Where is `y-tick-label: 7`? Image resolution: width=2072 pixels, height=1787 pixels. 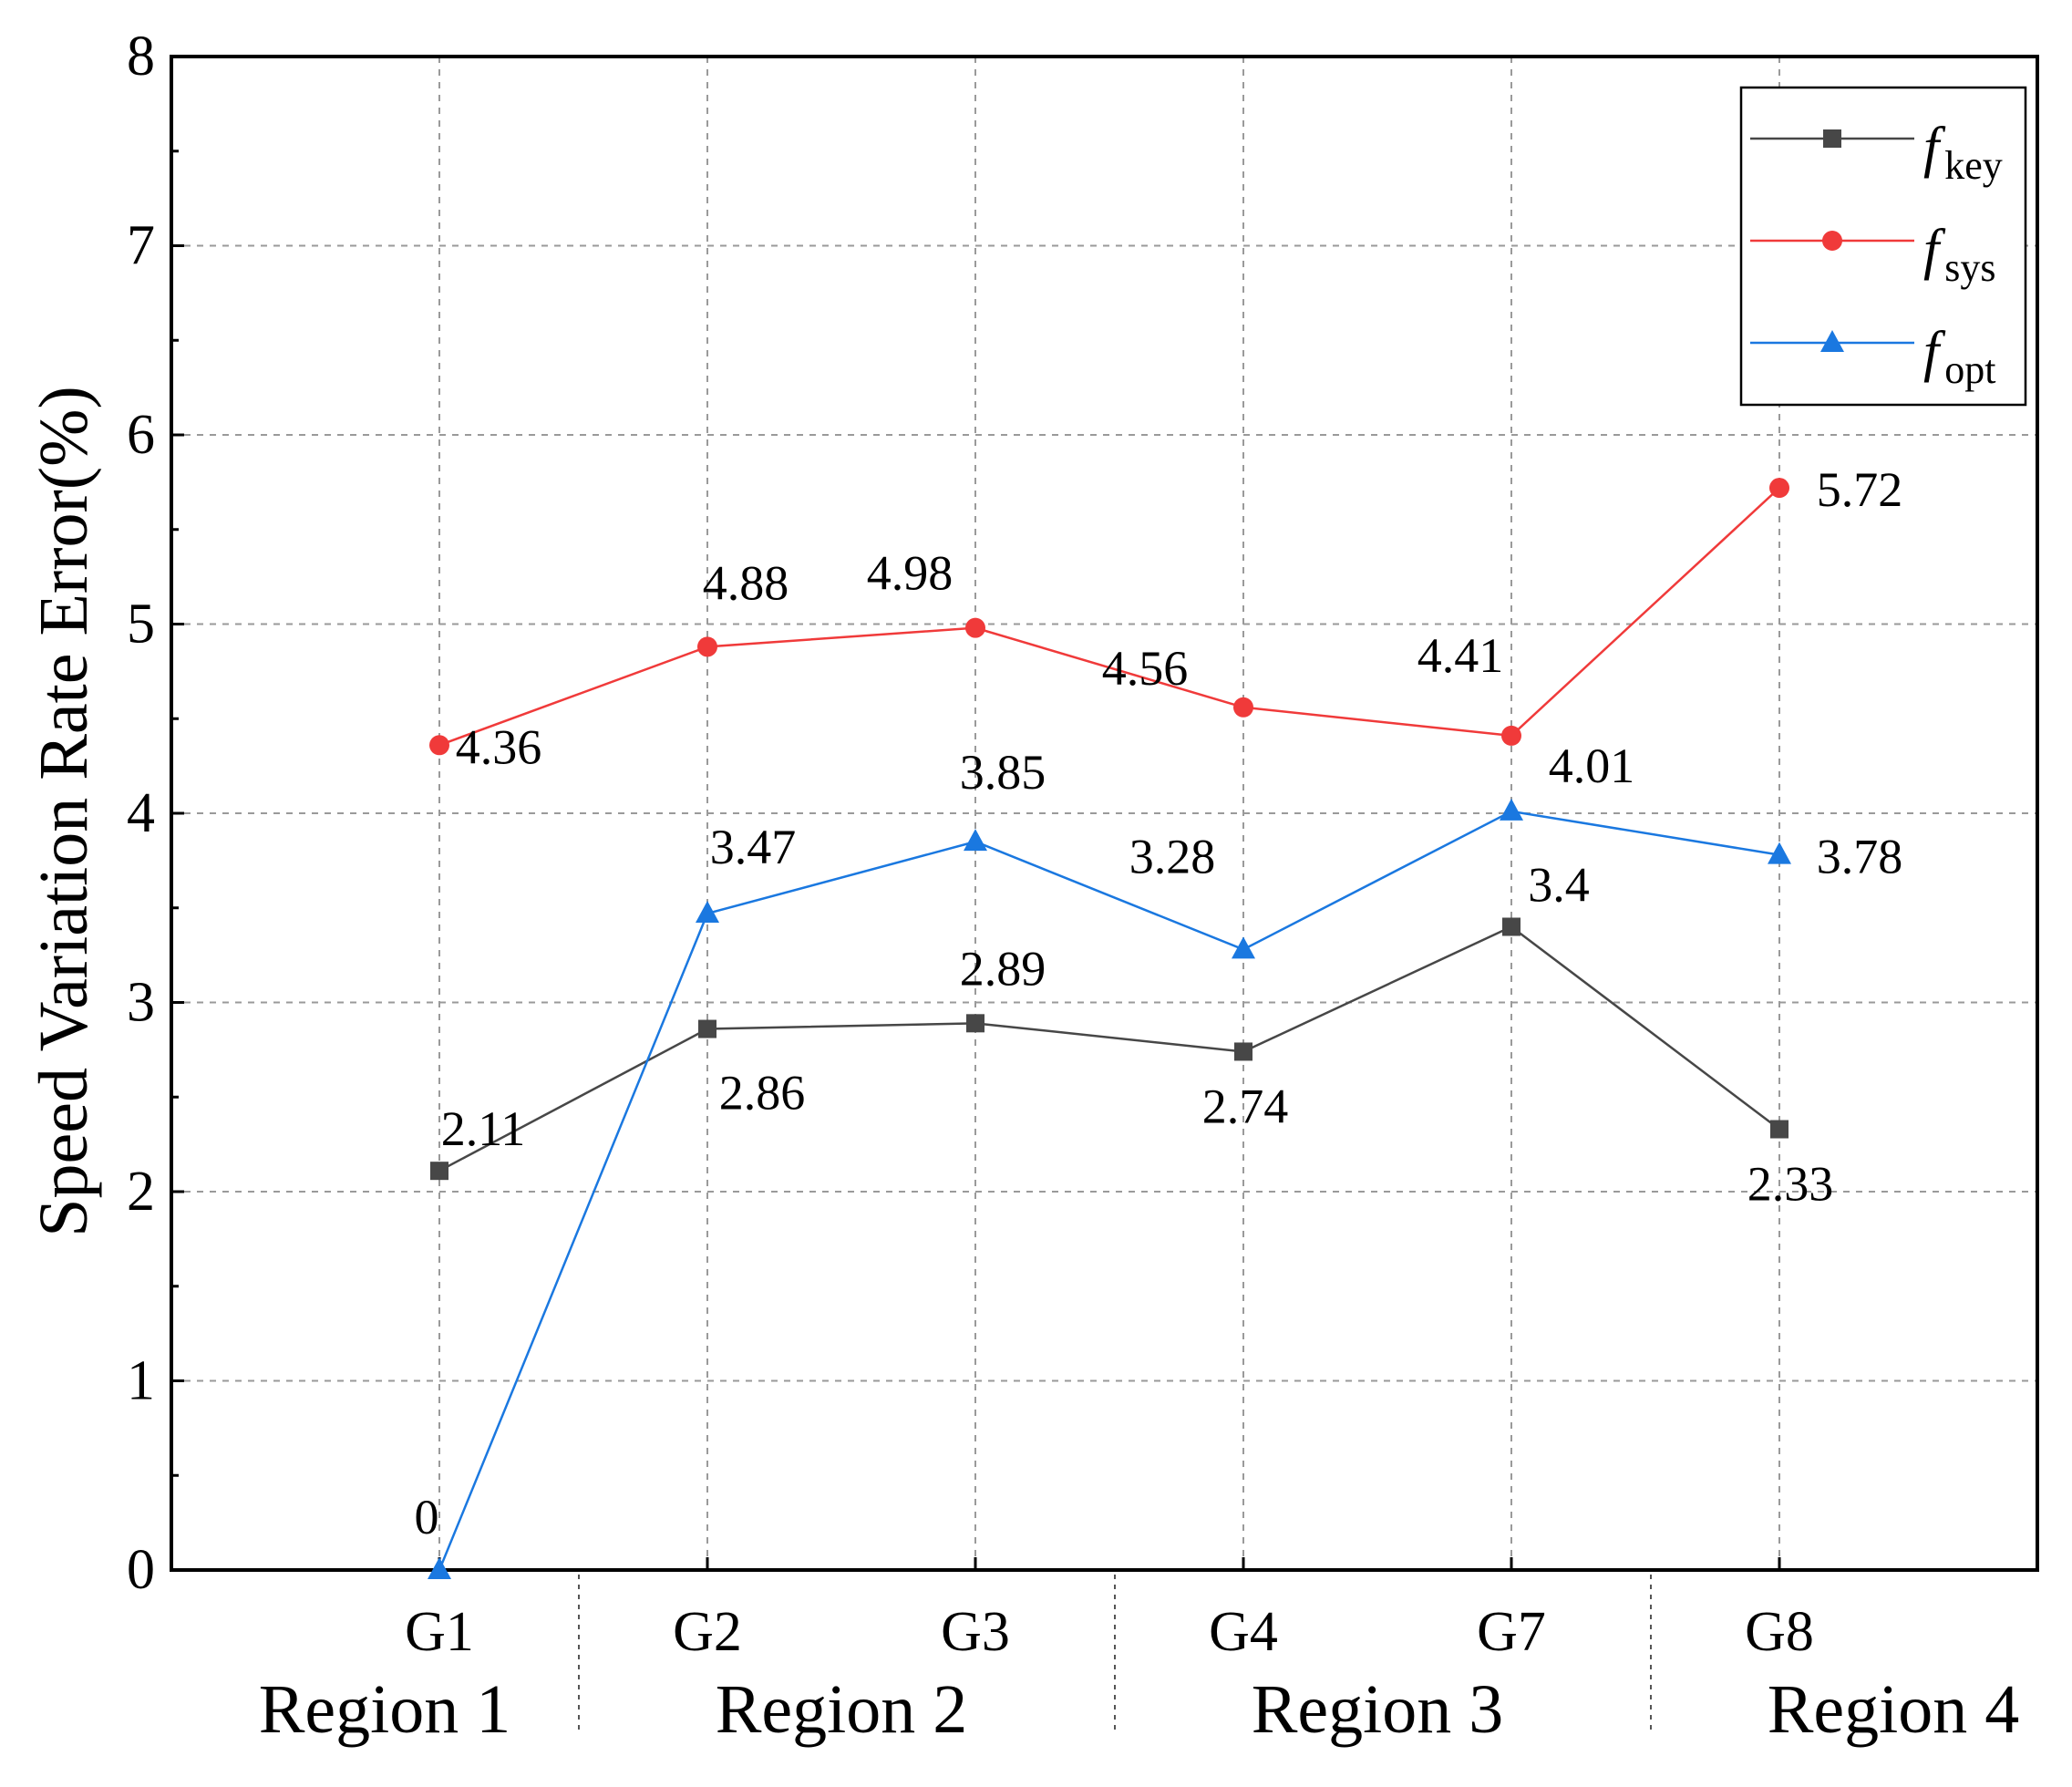
y-tick-label: 7 is located at coordinates (141, 246).